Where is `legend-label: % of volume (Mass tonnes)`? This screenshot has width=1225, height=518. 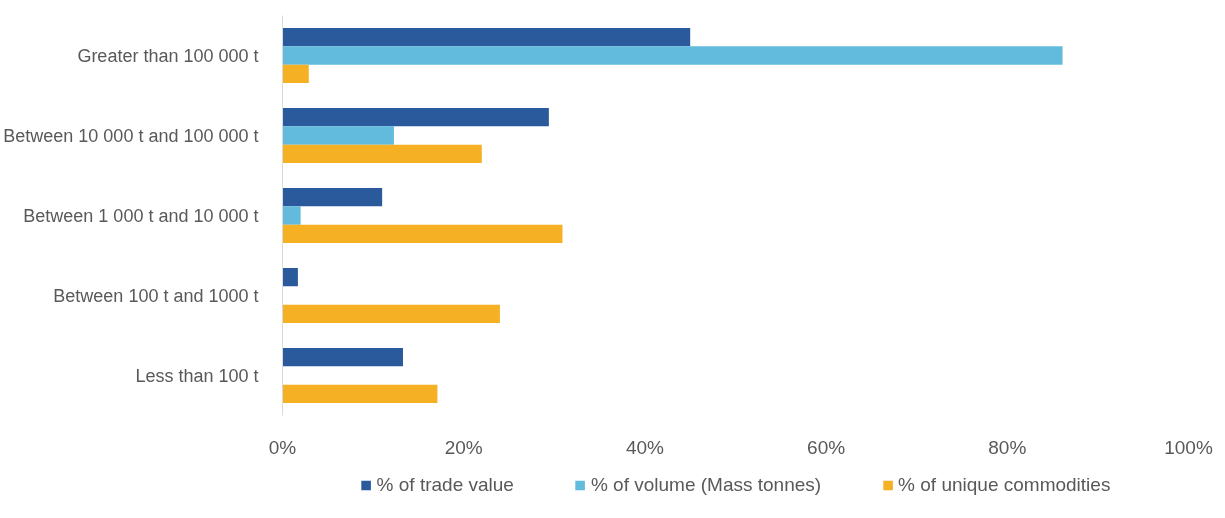 legend-label: % of volume (Mass tonnes) is located at coordinates (706, 485).